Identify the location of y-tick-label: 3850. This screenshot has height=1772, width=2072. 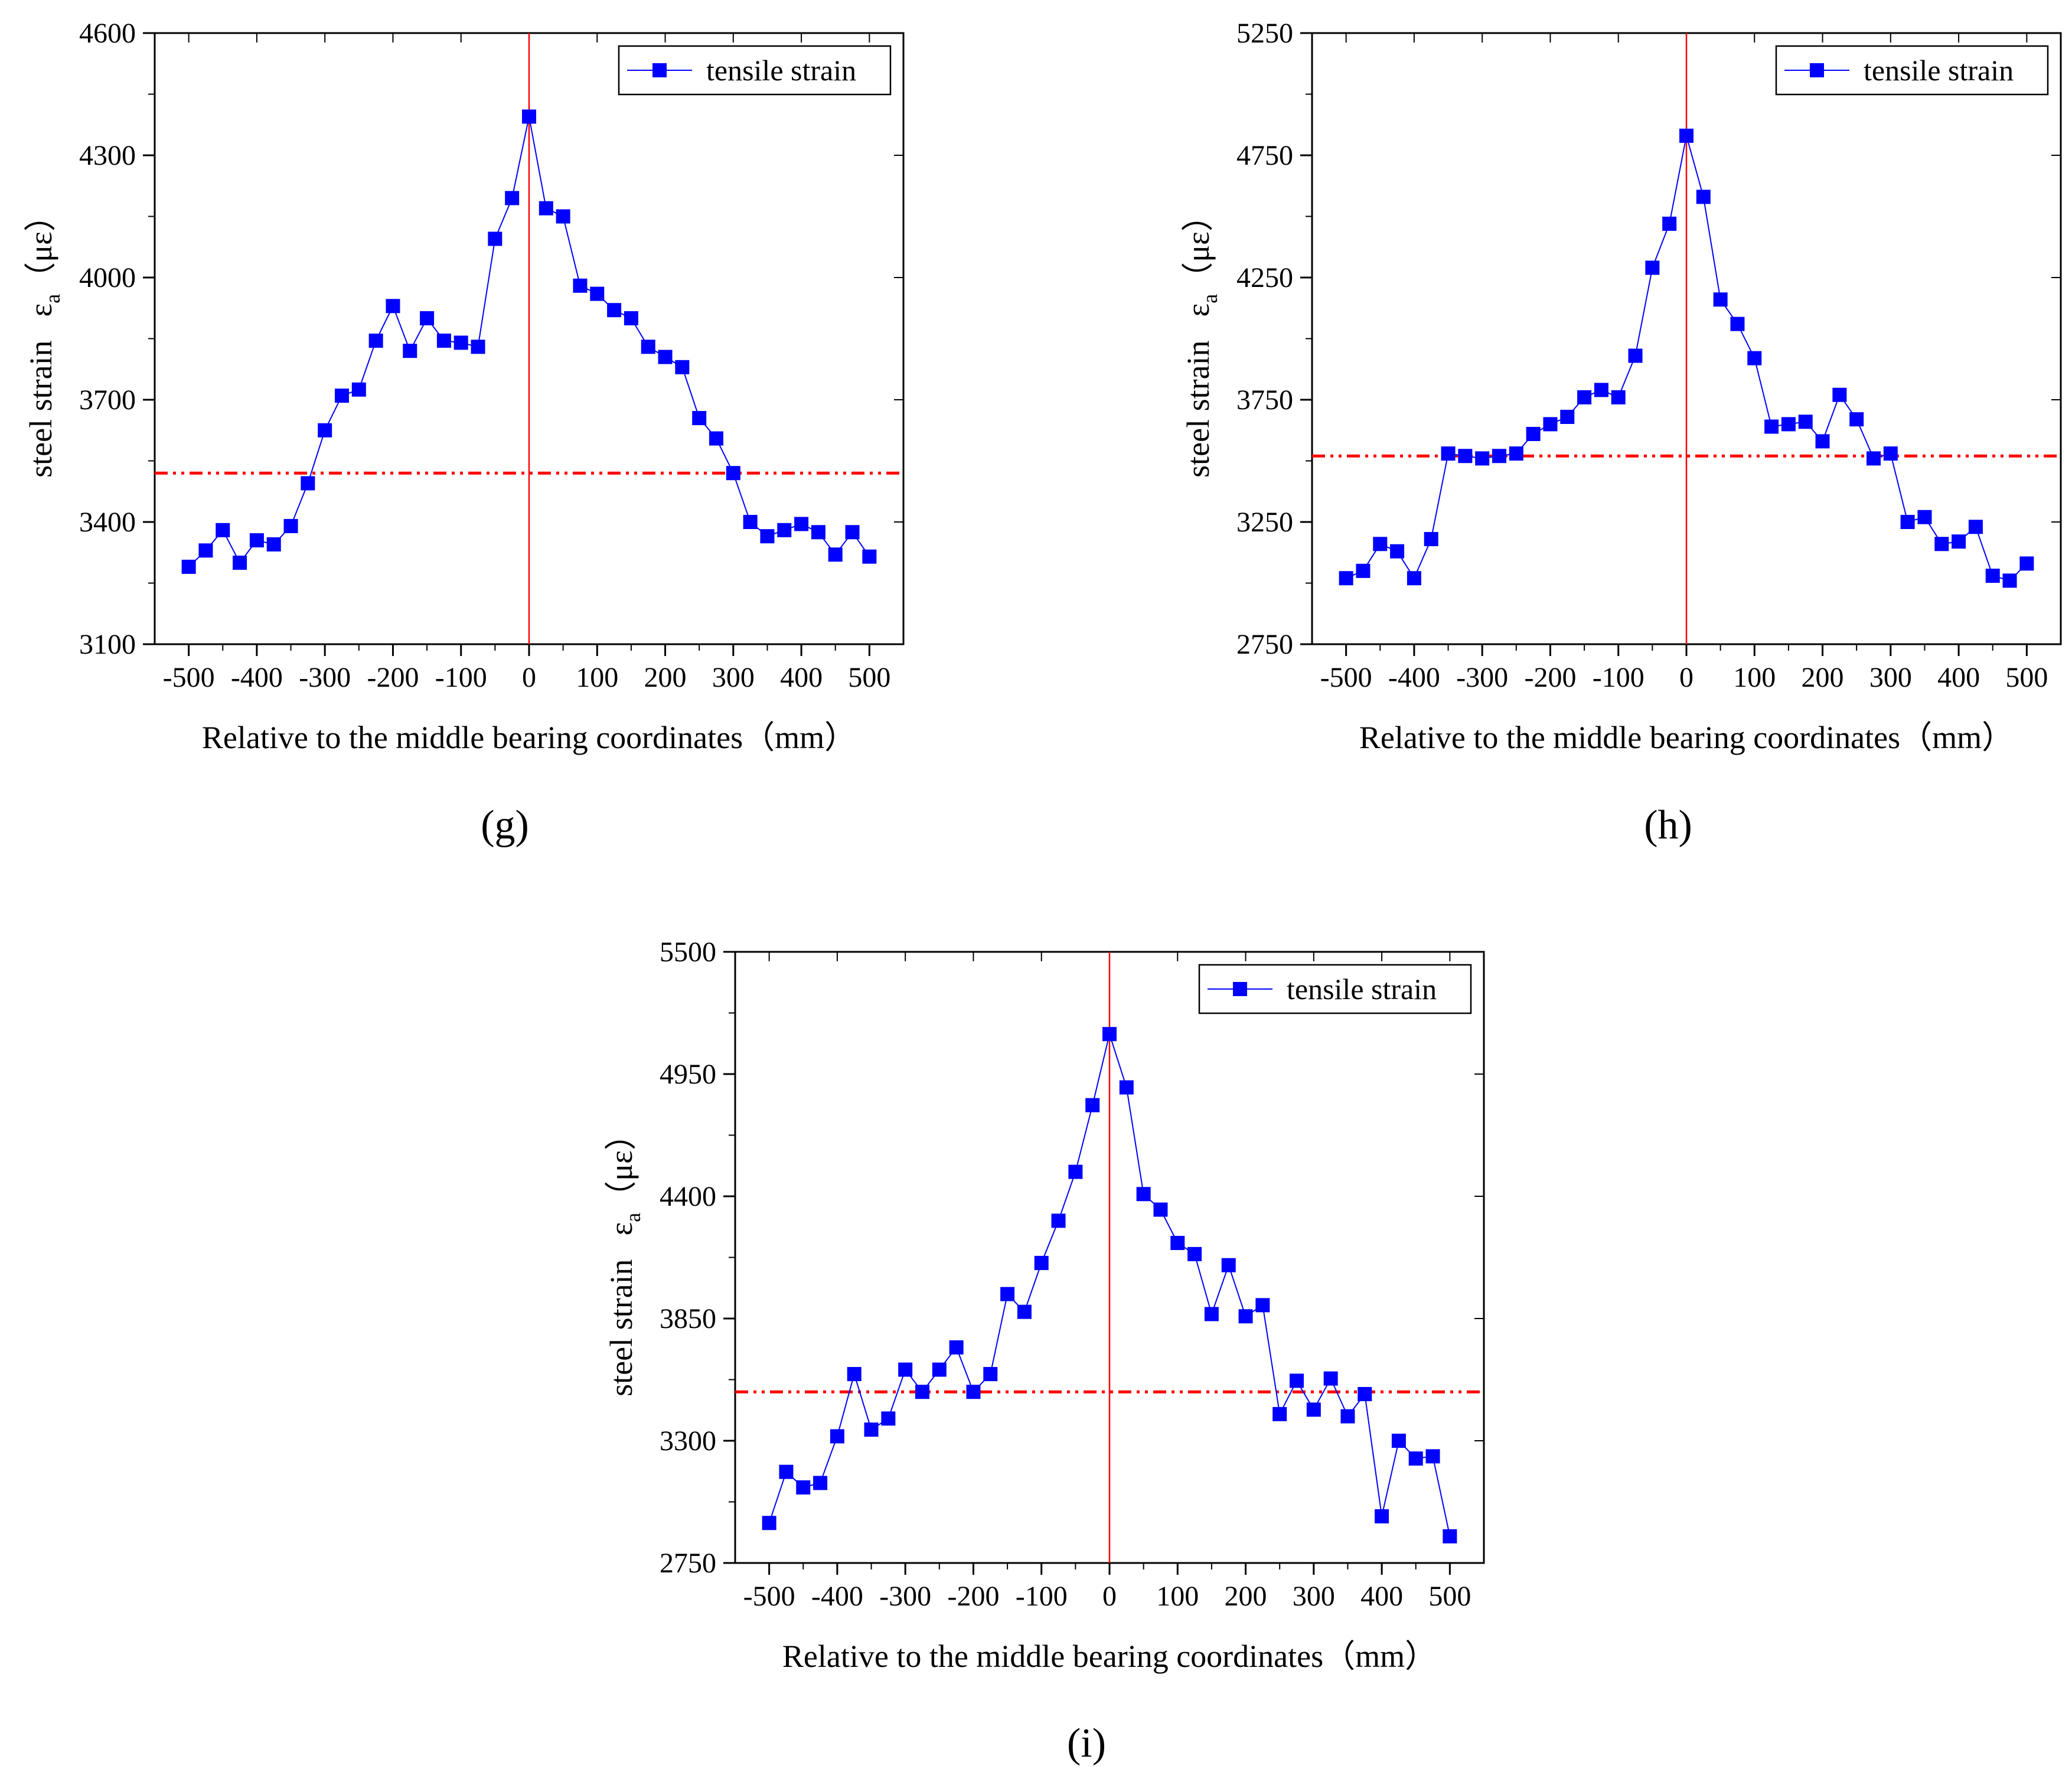
(688, 1318).